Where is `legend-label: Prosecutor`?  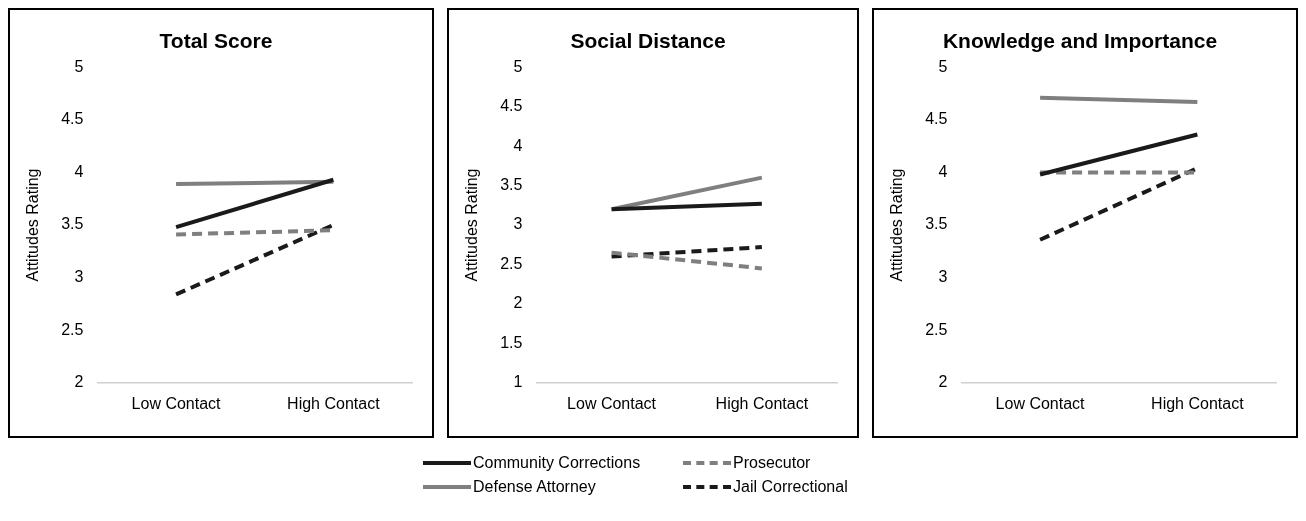
legend-label: Prosecutor is located at coordinates (772, 463).